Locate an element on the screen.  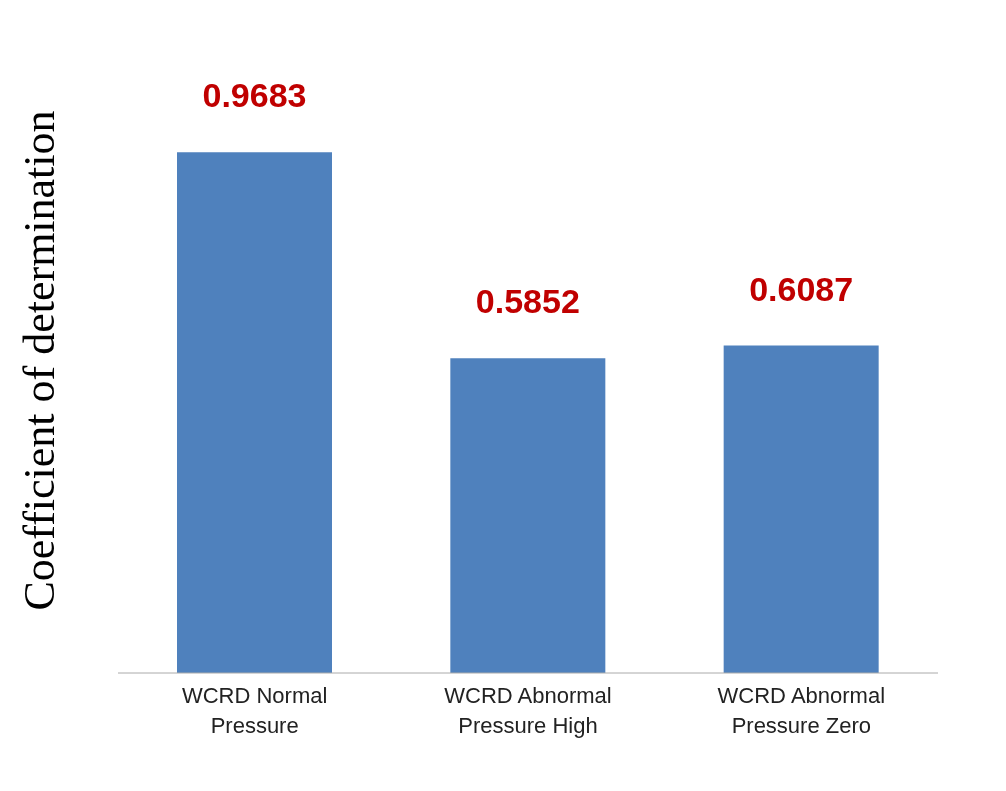
y-axis-title: Coefficient of determination is located at coordinates (39, 360).